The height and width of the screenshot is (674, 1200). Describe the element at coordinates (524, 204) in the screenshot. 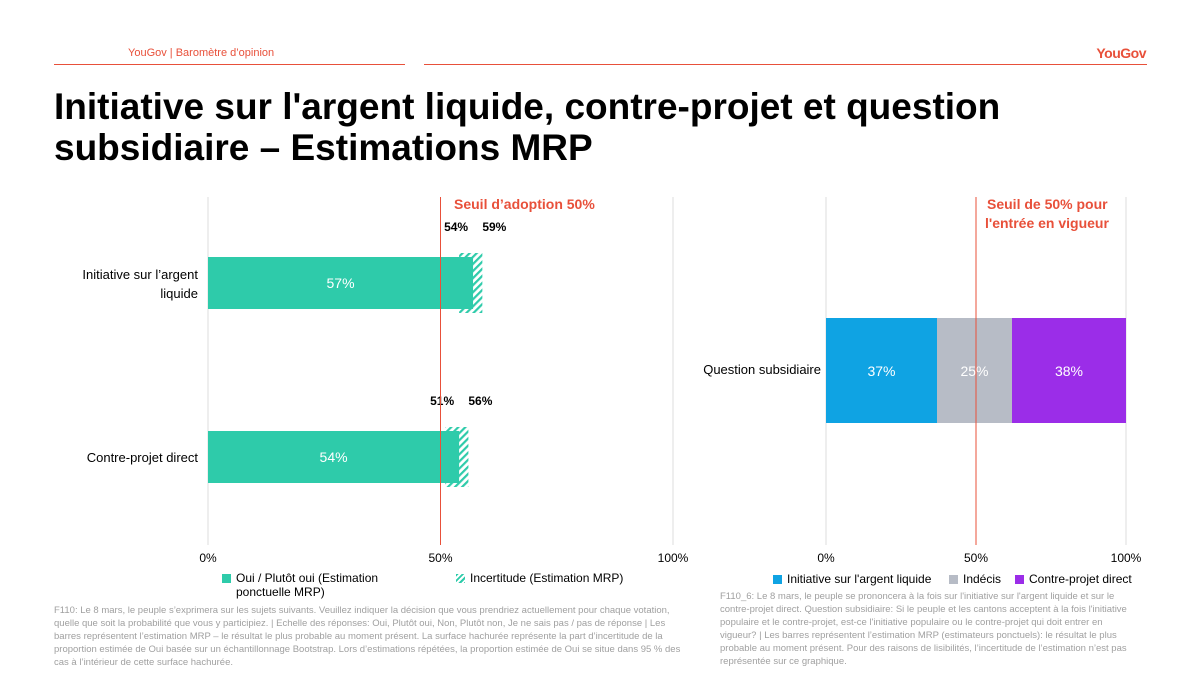

I see `threshold-label: Seuil d’adoption 50%` at that location.